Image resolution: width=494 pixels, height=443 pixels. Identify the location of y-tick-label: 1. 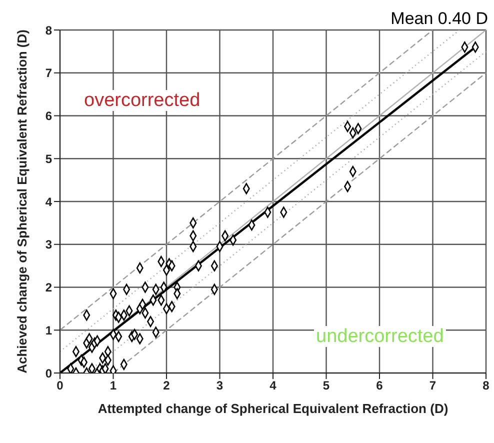
(48, 330).